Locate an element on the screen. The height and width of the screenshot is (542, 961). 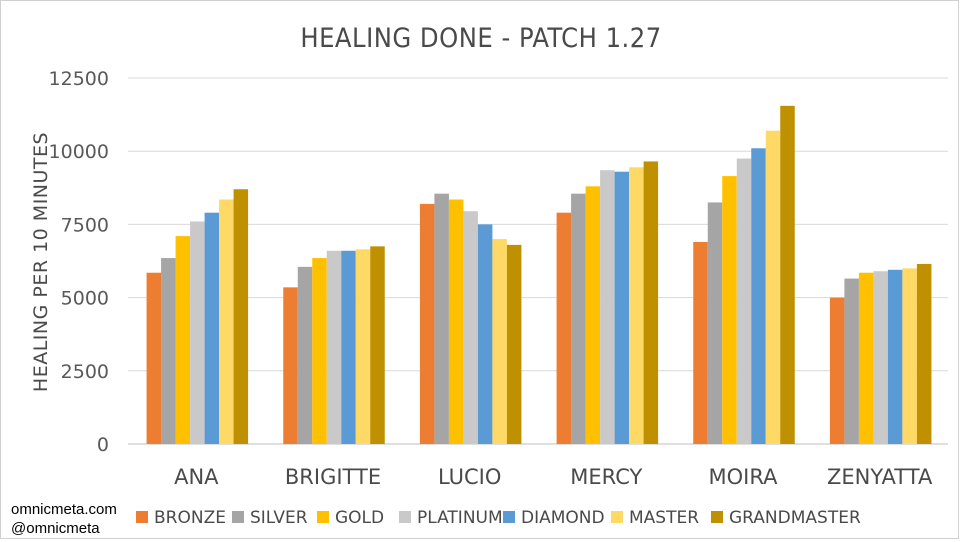
bar-brigitte-silver is located at coordinates (305, 355).